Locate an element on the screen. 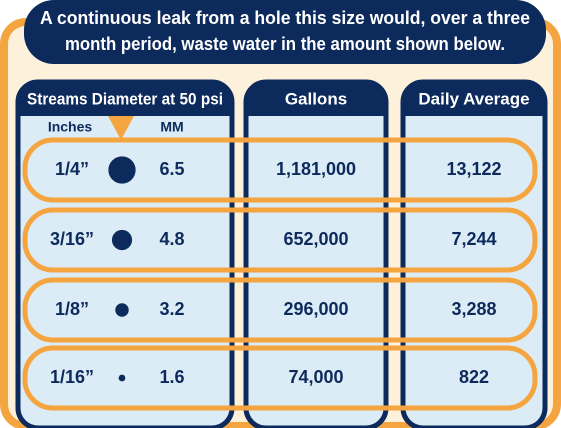  gallons: 652,000 is located at coordinates (315, 239).